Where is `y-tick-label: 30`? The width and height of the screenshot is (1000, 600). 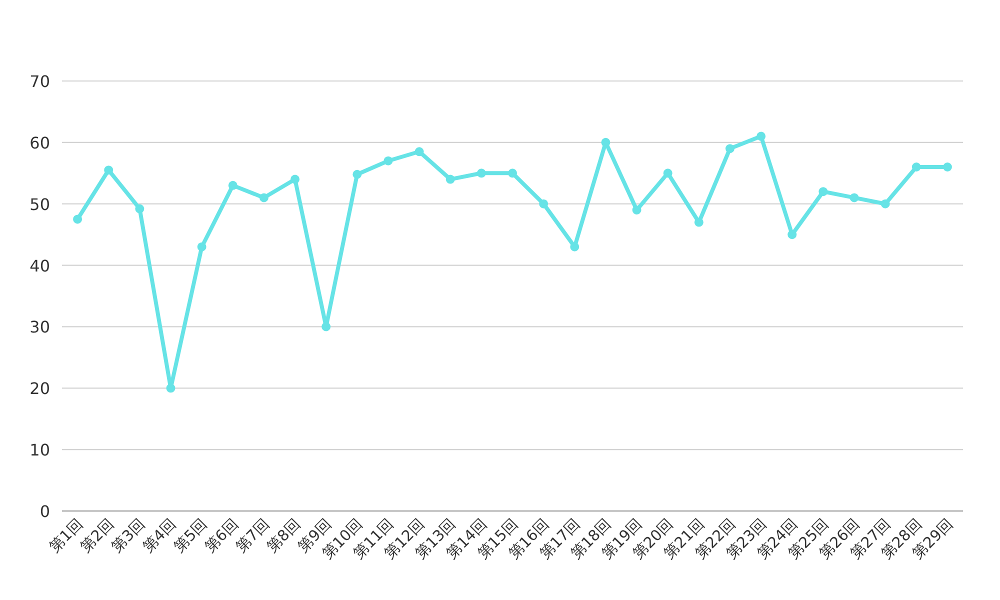
y-tick-label: 30 is located at coordinates (40, 327).